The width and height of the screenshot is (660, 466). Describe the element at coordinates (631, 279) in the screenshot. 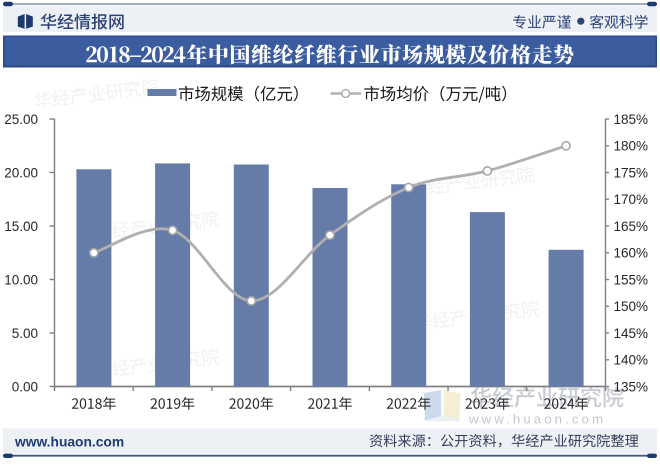

I see `svg-text: 155%` at that location.